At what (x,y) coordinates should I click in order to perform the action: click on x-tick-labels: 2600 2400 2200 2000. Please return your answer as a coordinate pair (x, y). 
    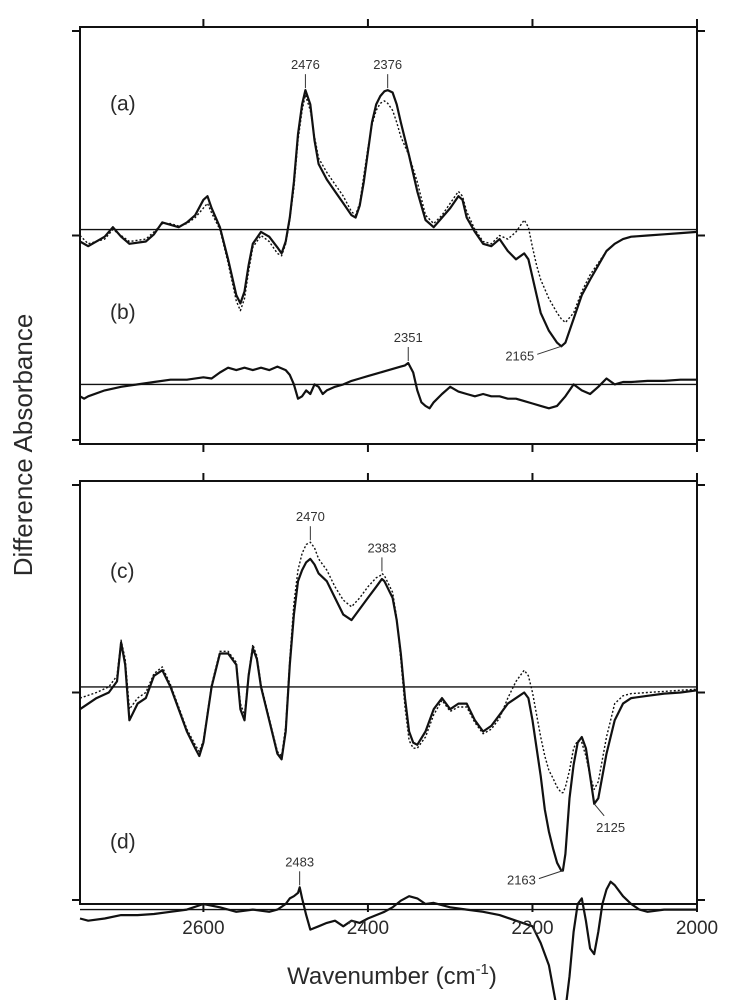
    Looking at the image, I should click on (450, 928).